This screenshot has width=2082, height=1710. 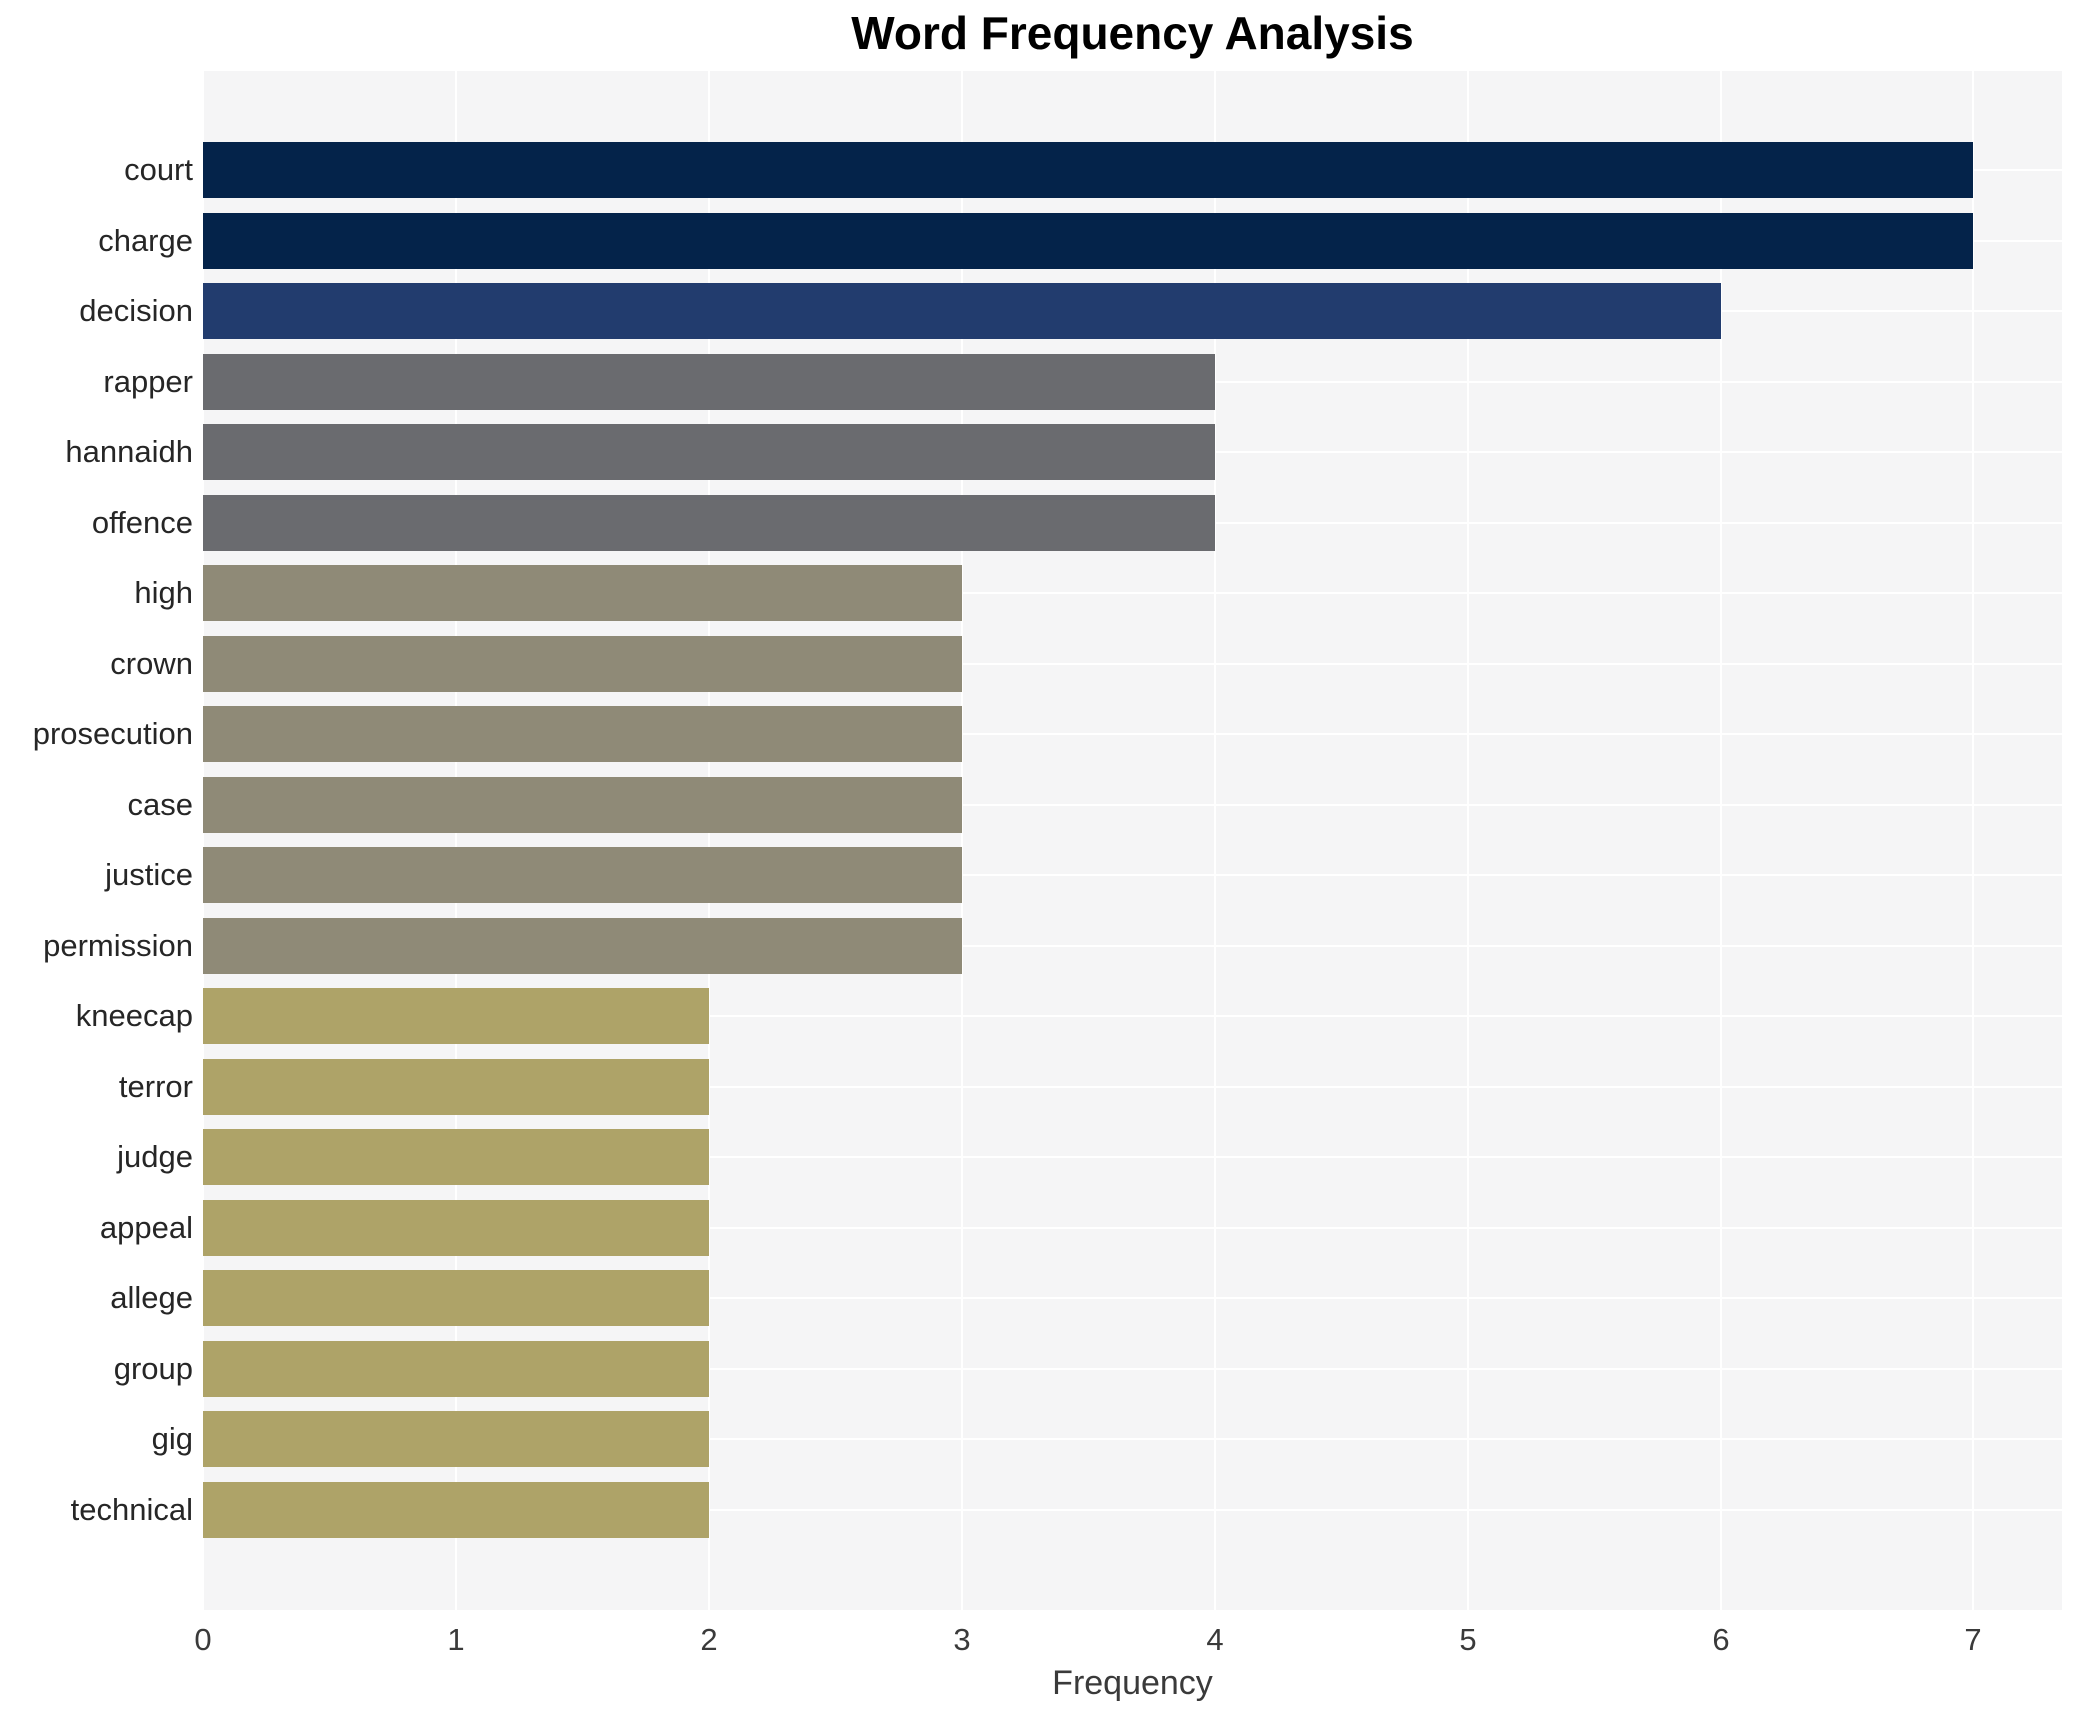 I want to click on y-tick-label-court: court, so click(x=158, y=169).